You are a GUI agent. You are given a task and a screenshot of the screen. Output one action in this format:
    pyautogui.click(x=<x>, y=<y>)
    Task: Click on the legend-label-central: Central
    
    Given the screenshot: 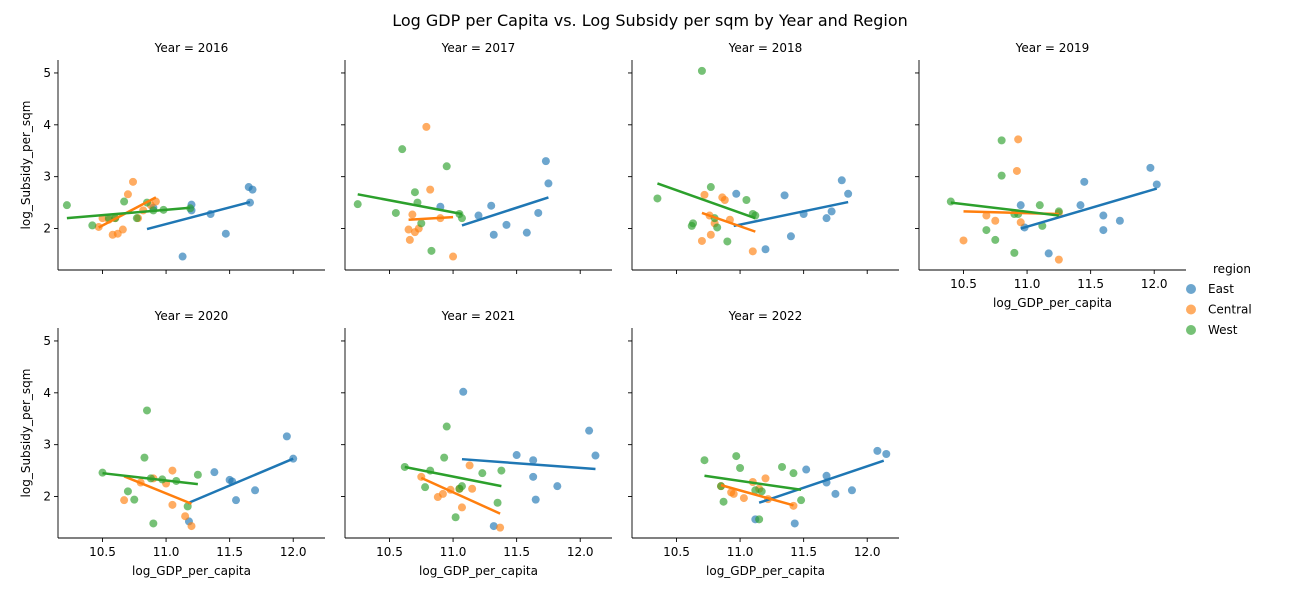 What is the action you would take?
    pyautogui.click(x=1230, y=310)
    